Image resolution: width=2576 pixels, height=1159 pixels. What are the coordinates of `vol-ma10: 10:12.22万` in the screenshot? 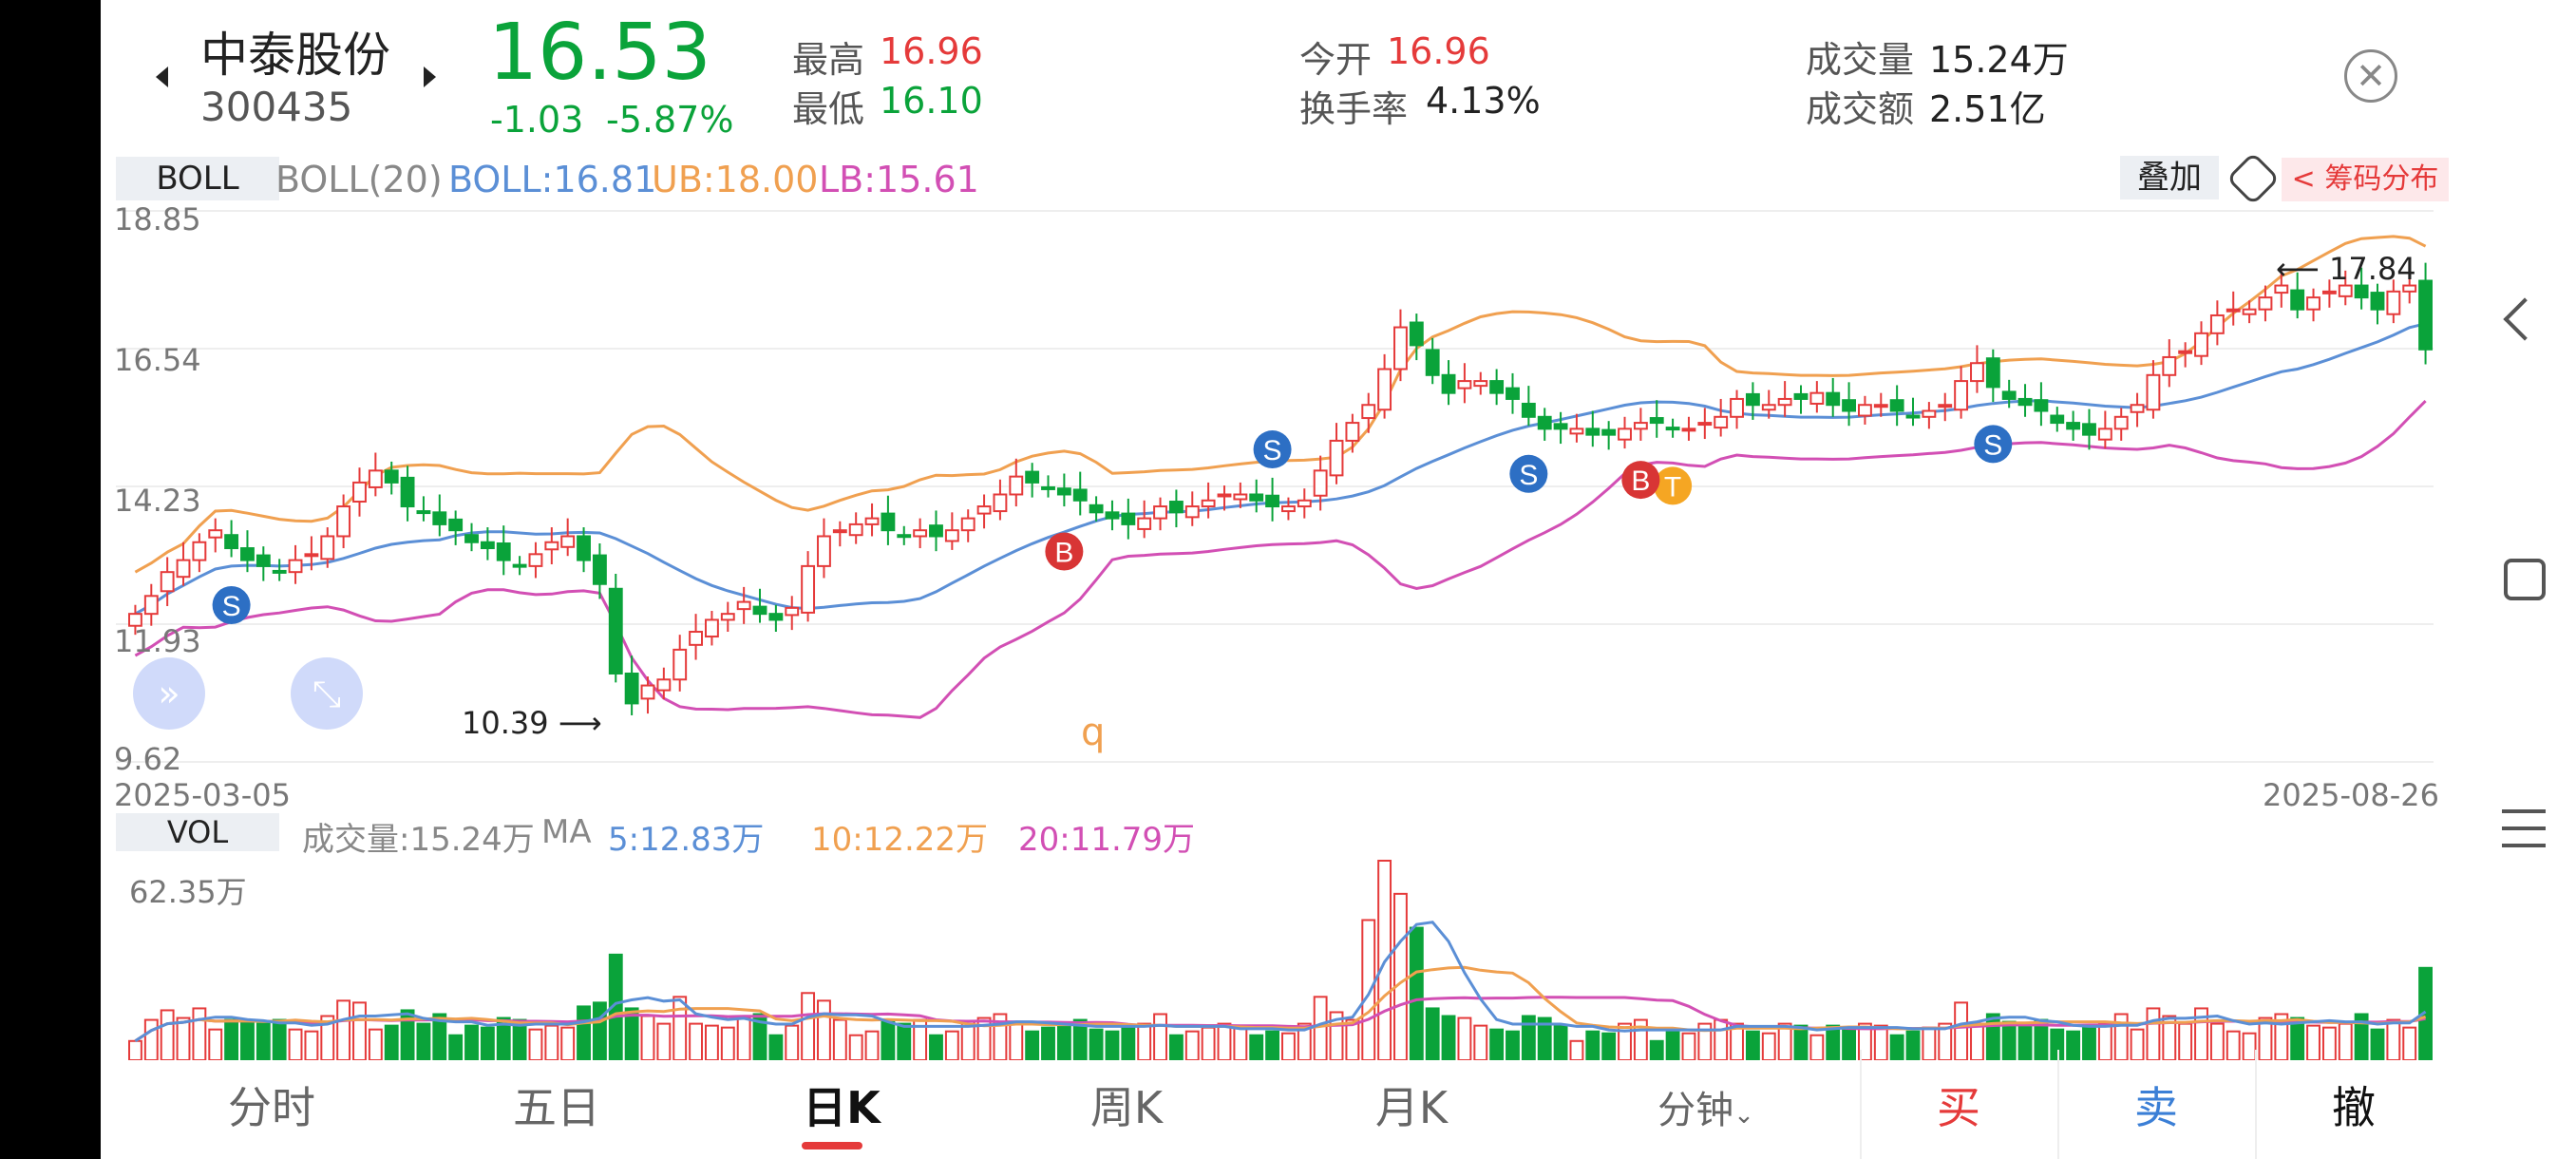 It's located at (900, 840).